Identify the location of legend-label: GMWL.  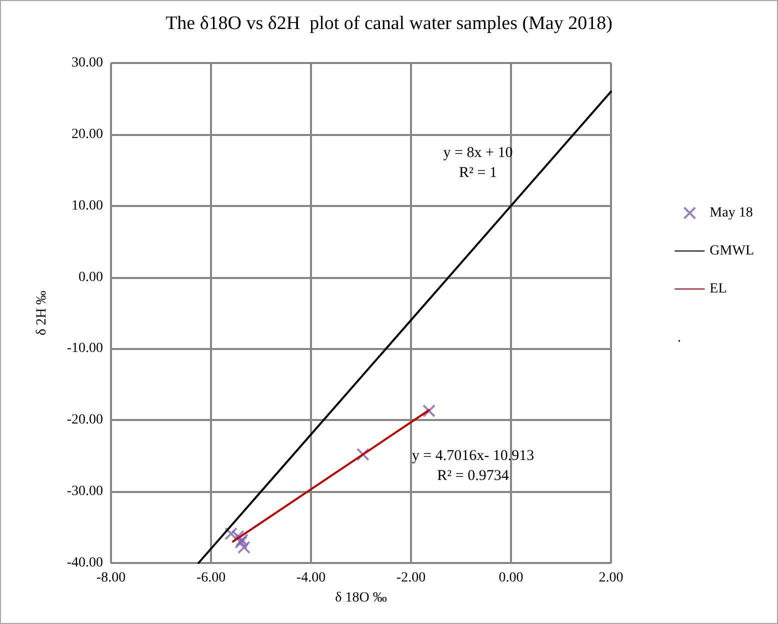
(732, 251).